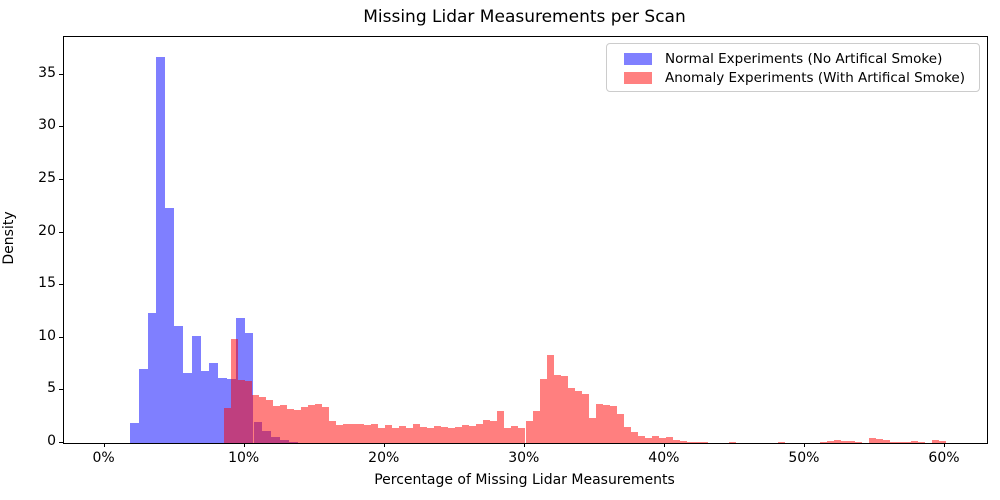  Describe the element at coordinates (47, 125) in the screenshot. I see `y-tick-label: 30` at that location.